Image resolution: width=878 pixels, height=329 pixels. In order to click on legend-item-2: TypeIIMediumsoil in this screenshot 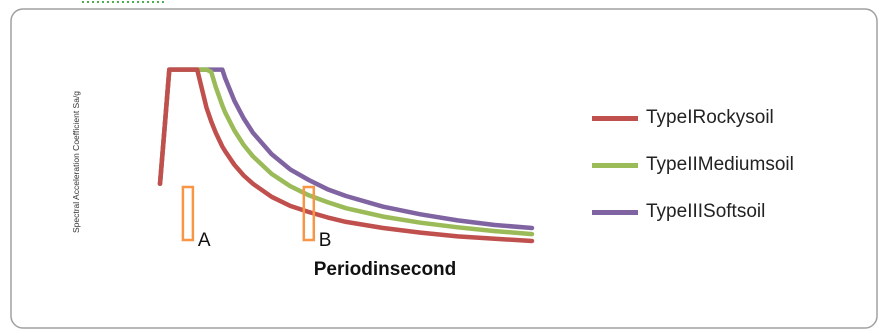, I will do `click(693, 165)`.